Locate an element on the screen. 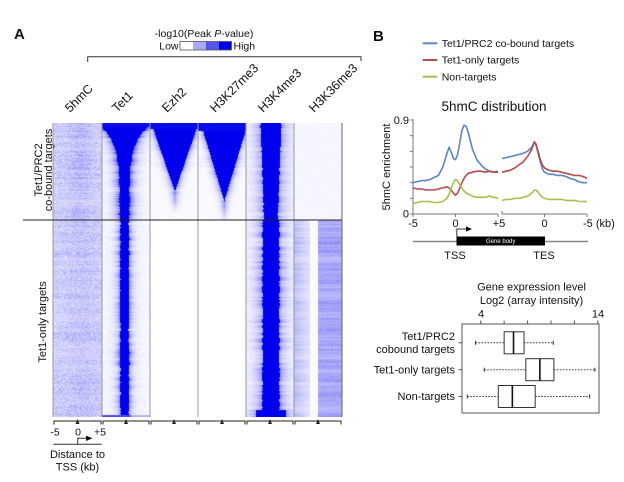 This screenshot has height=482, width=624. x-tick-label-tes-minus5: -5 (kb) is located at coordinates (599, 224).